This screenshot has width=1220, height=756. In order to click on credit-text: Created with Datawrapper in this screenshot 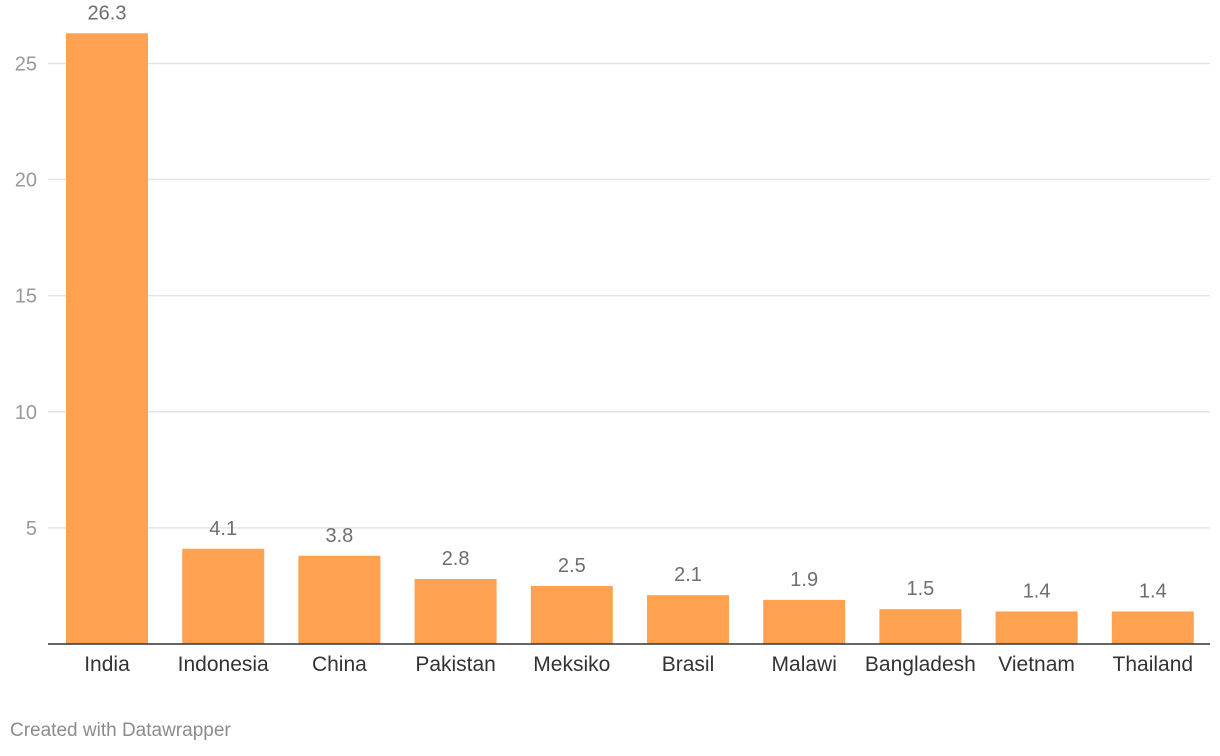, I will do `click(120, 730)`.